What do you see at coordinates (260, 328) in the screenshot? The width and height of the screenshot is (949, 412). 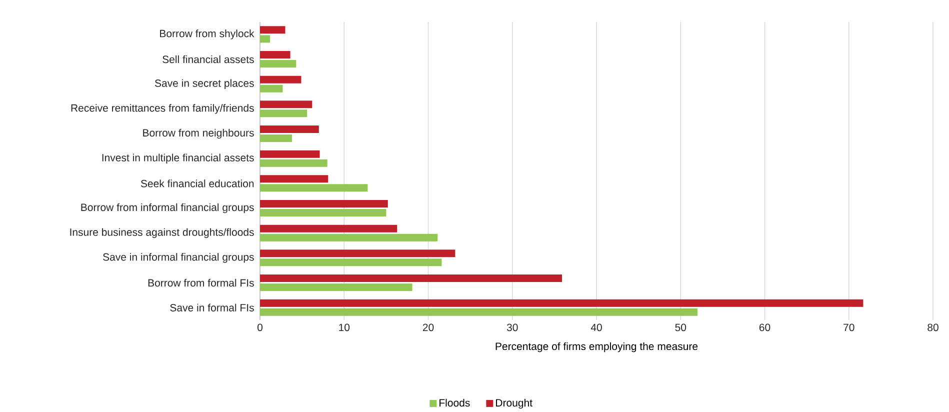 I see `x-tick-label: 0` at bounding box center [260, 328].